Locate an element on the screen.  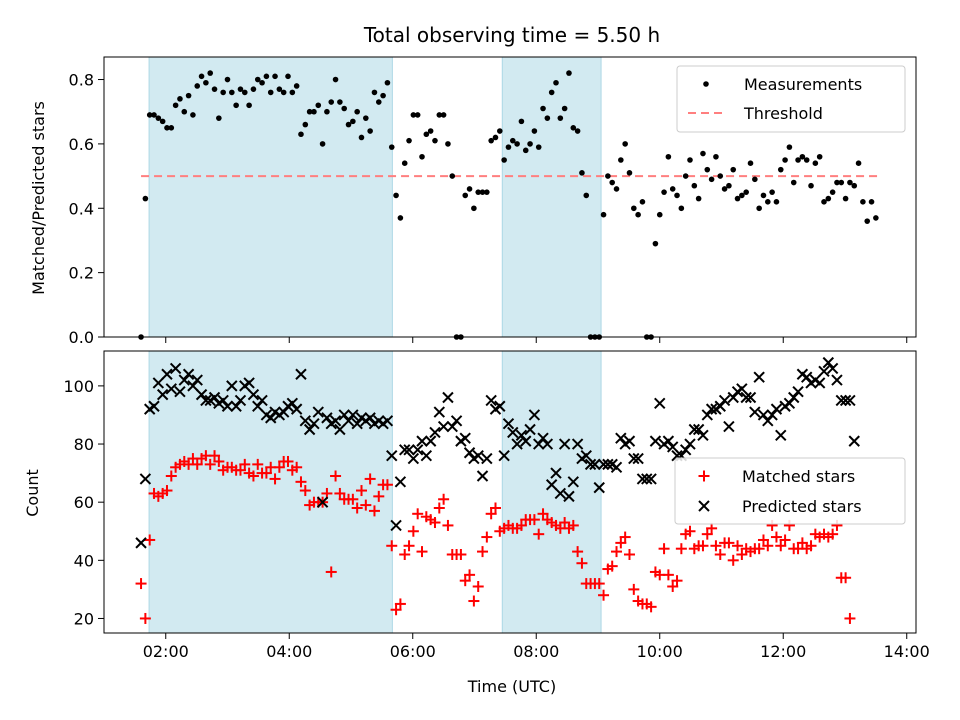
top-y-tick-label: 0.4 is located at coordinates (81, 208).